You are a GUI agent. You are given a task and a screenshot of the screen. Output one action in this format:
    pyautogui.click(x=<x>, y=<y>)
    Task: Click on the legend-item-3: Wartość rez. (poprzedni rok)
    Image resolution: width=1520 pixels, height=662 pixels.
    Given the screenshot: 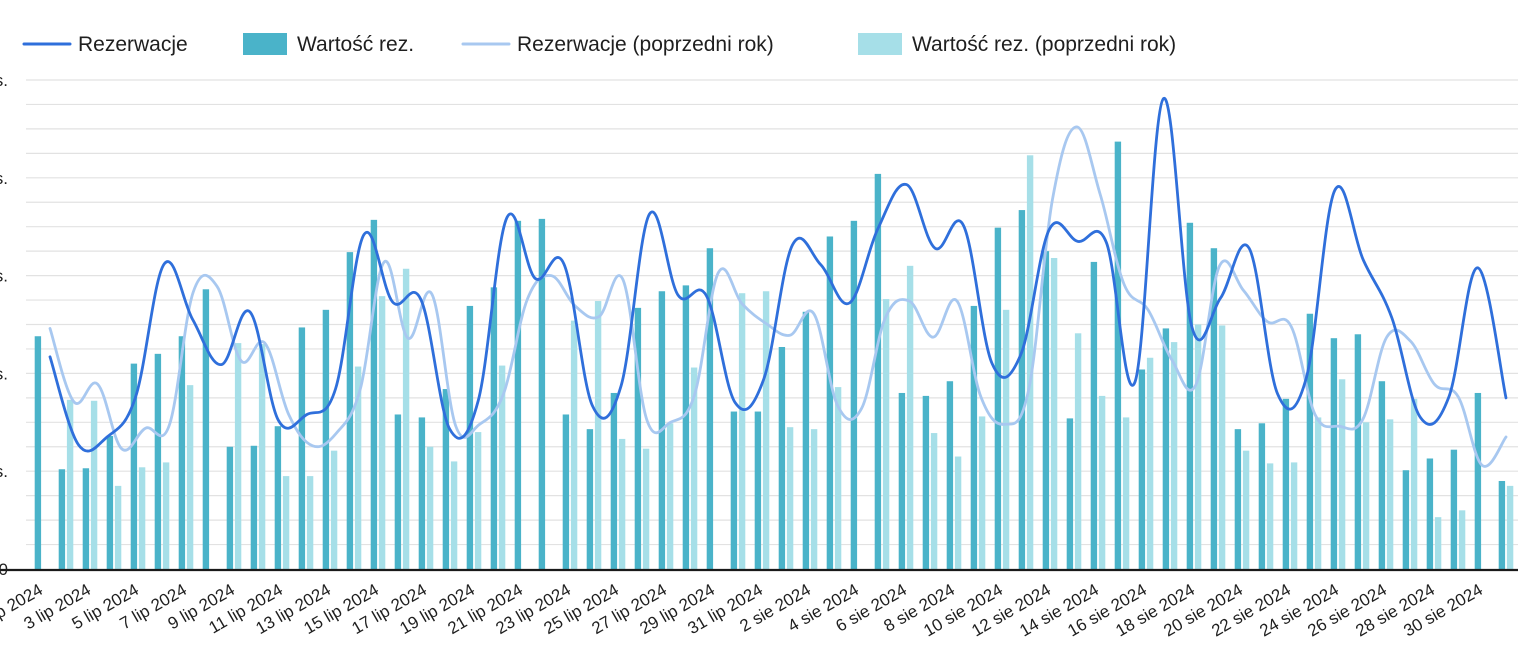 What is the action you would take?
    pyautogui.click(x=1017, y=44)
    